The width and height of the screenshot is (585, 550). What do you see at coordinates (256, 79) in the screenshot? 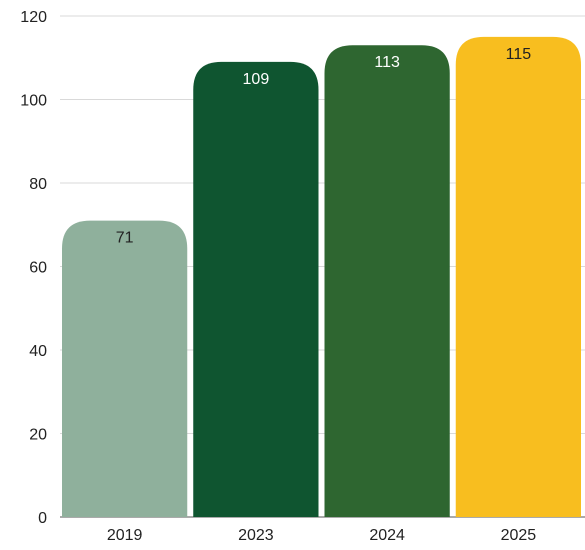
I see `data-label-2023: 109` at bounding box center [256, 79].